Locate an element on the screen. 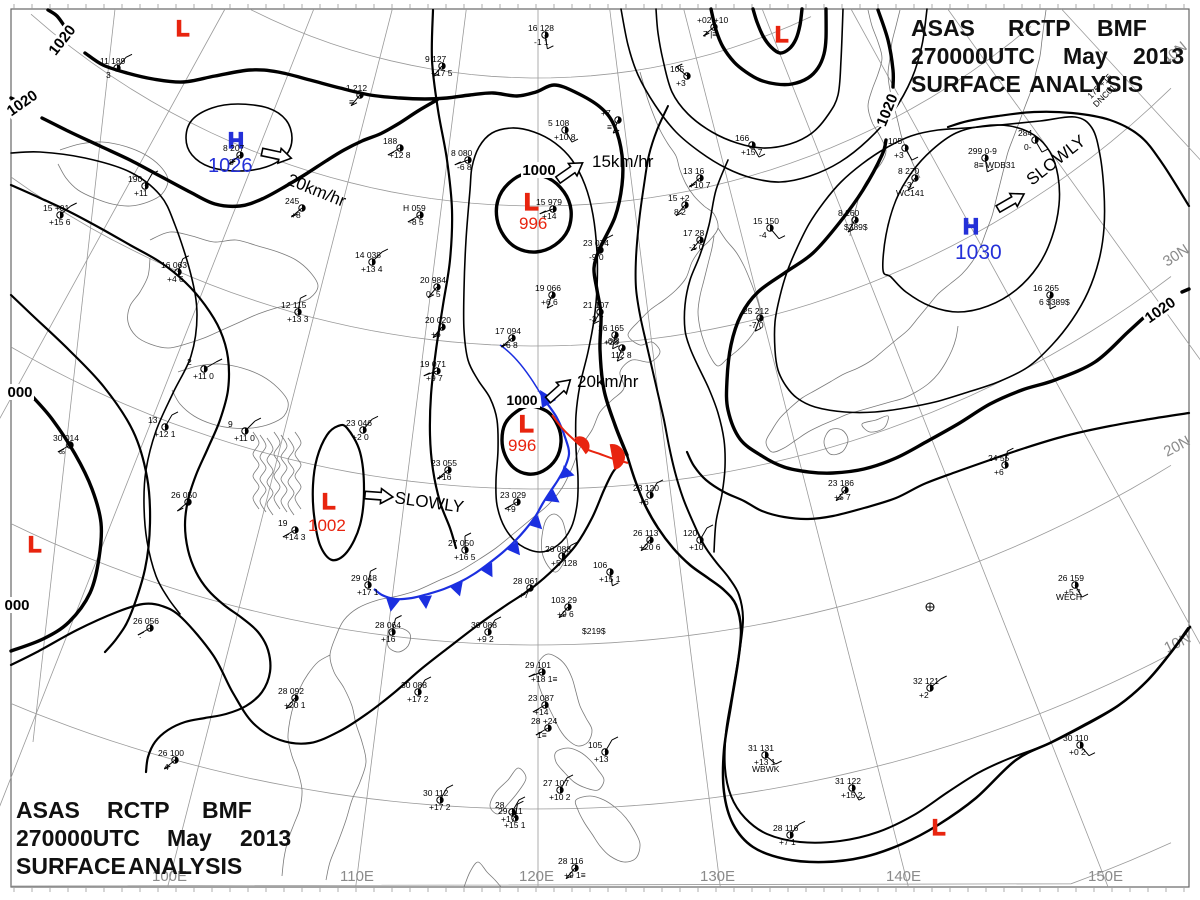  svg-text: 996 is located at coordinates (522, 445).